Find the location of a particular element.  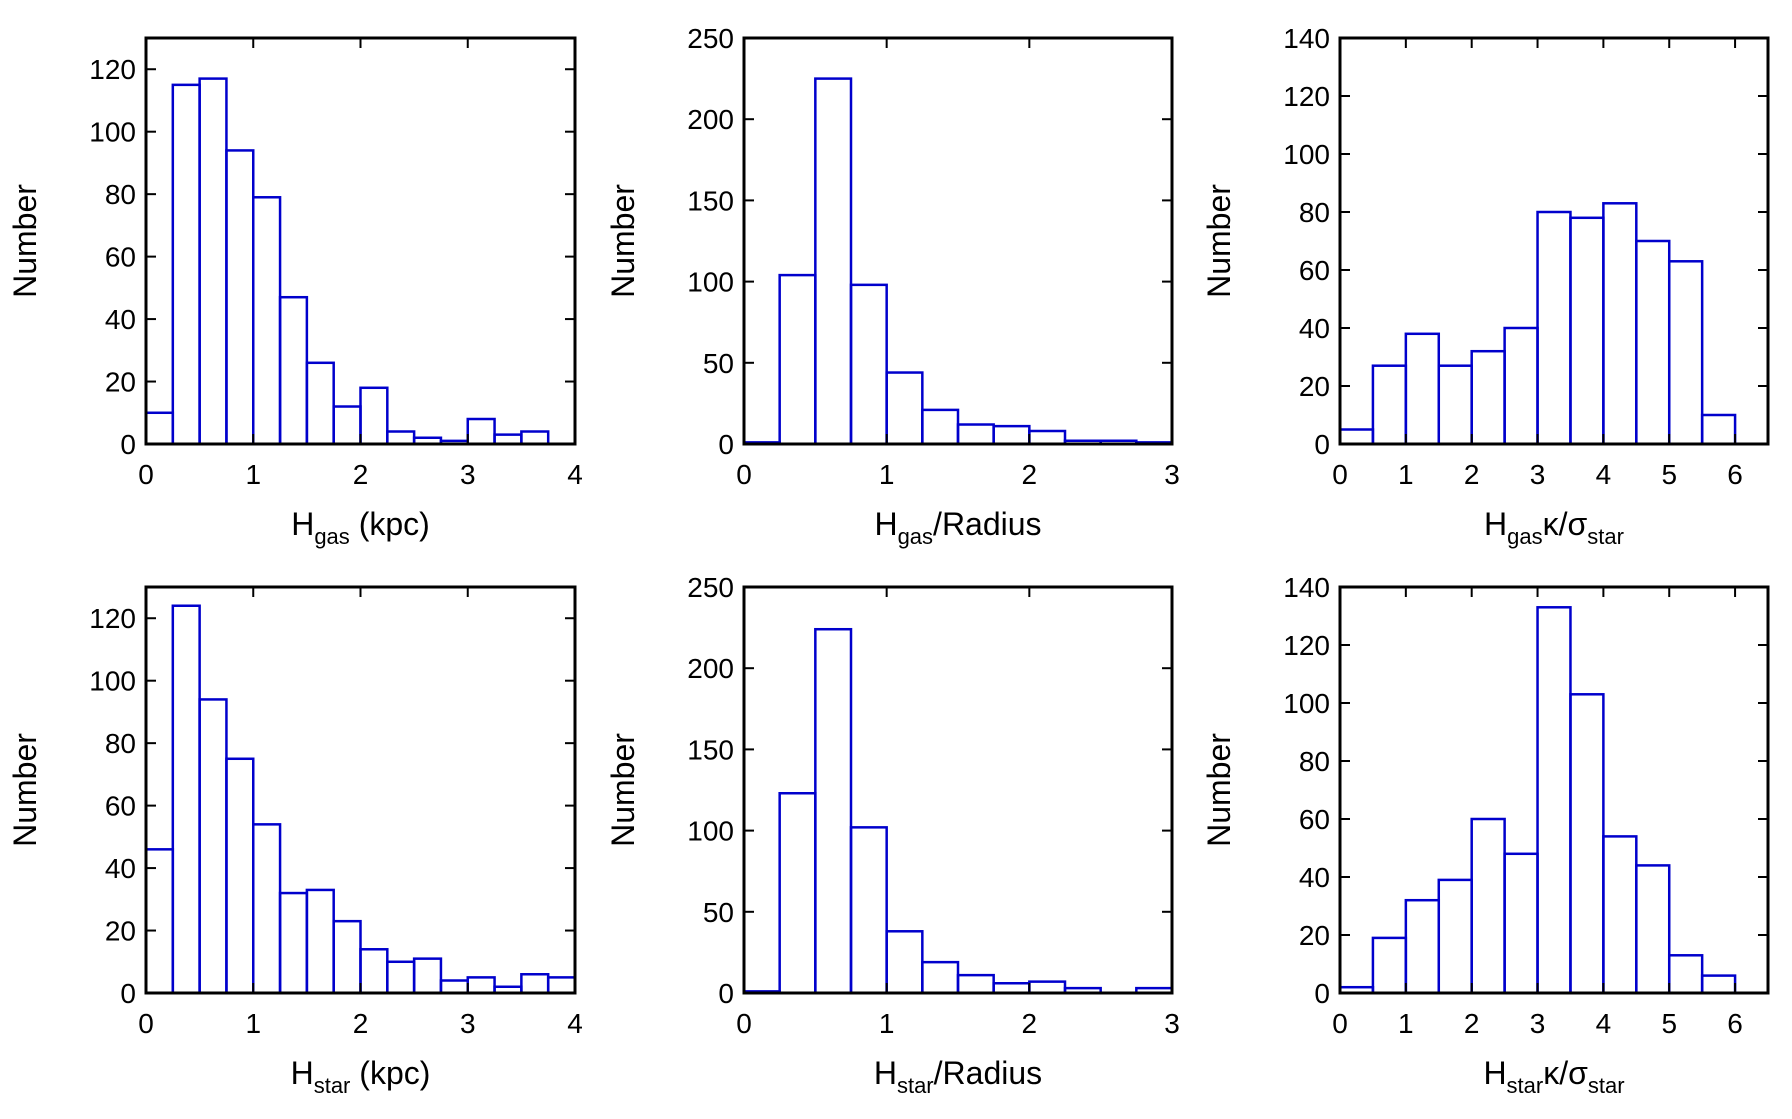

x-axis-label: Hstar/Radius is located at coordinates (958, 1076).